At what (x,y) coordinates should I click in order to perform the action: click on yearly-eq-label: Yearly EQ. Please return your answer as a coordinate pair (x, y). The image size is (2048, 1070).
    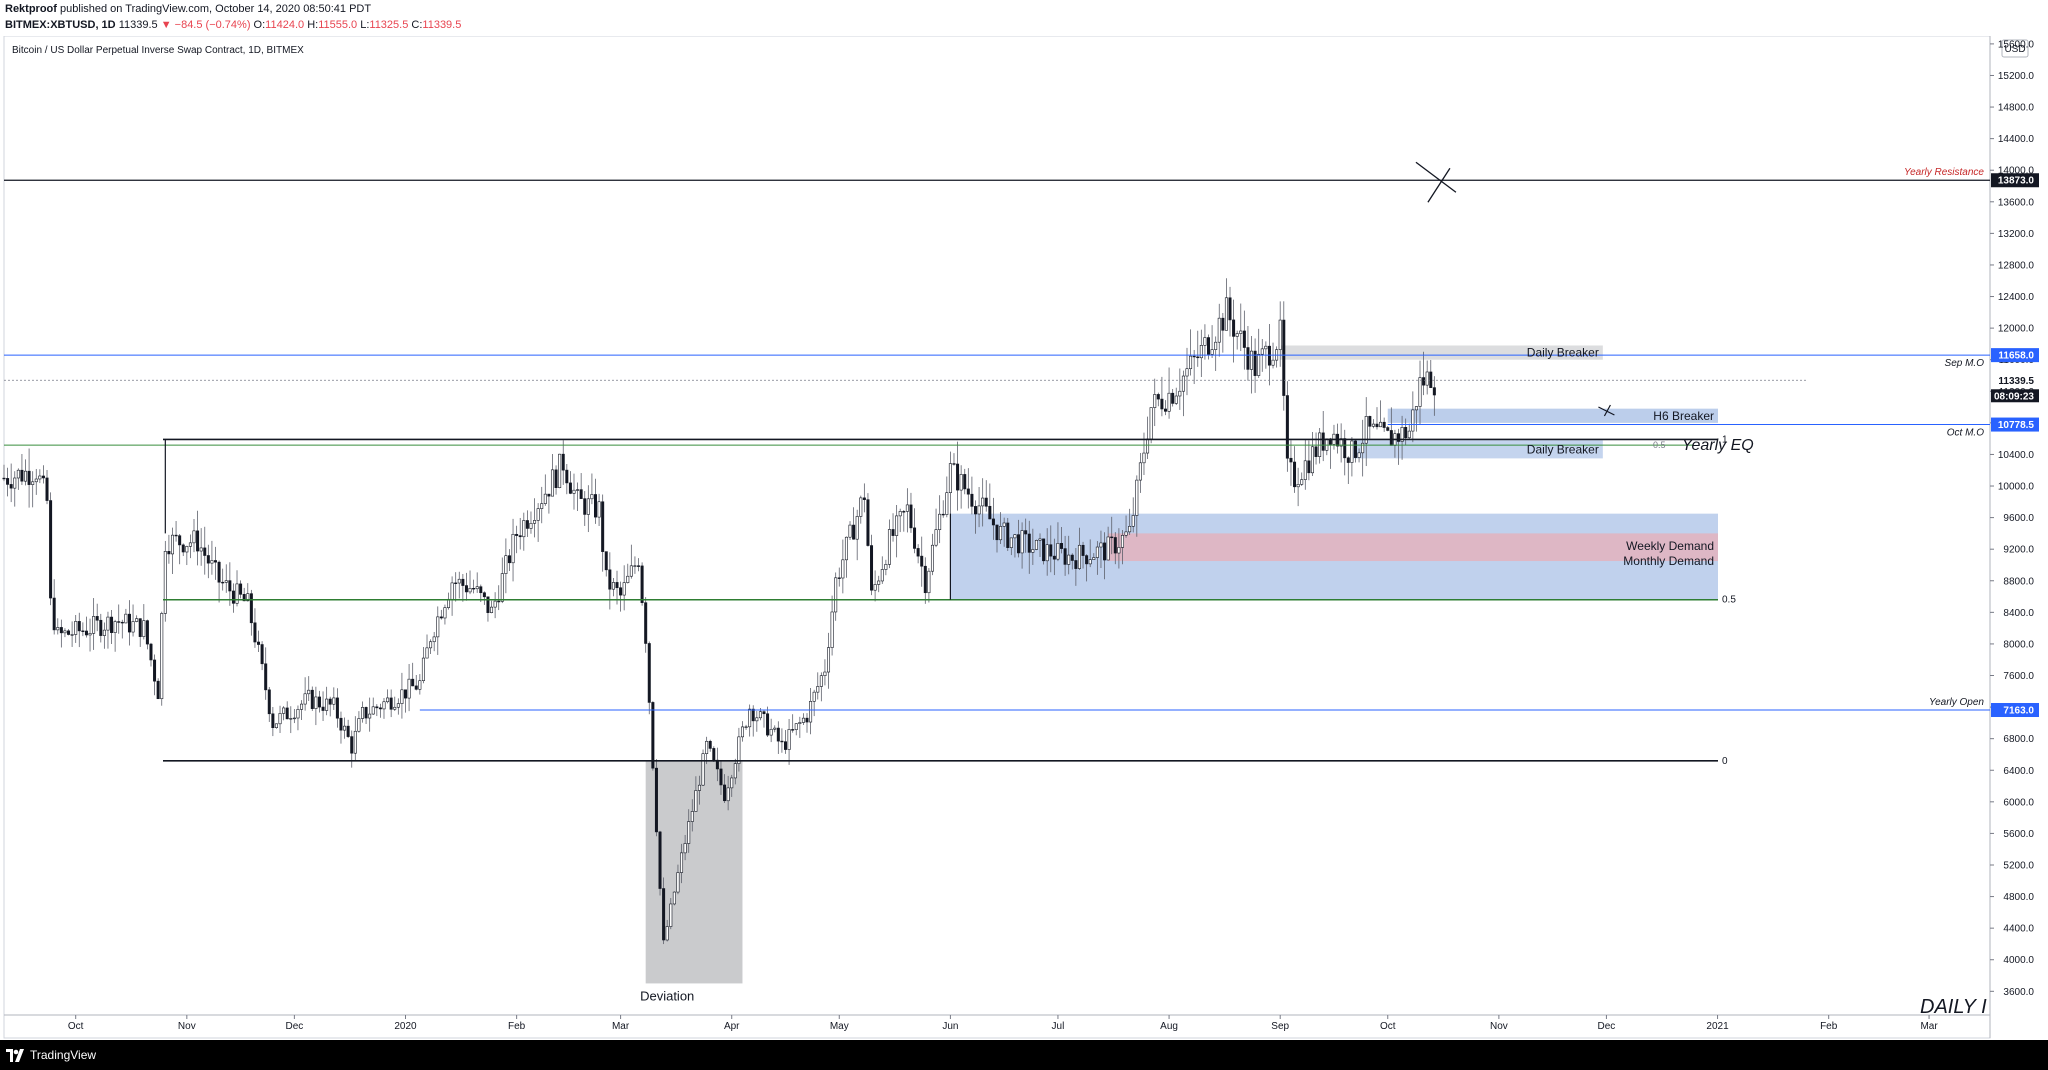
    Looking at the image, I should click on (1718, 445).